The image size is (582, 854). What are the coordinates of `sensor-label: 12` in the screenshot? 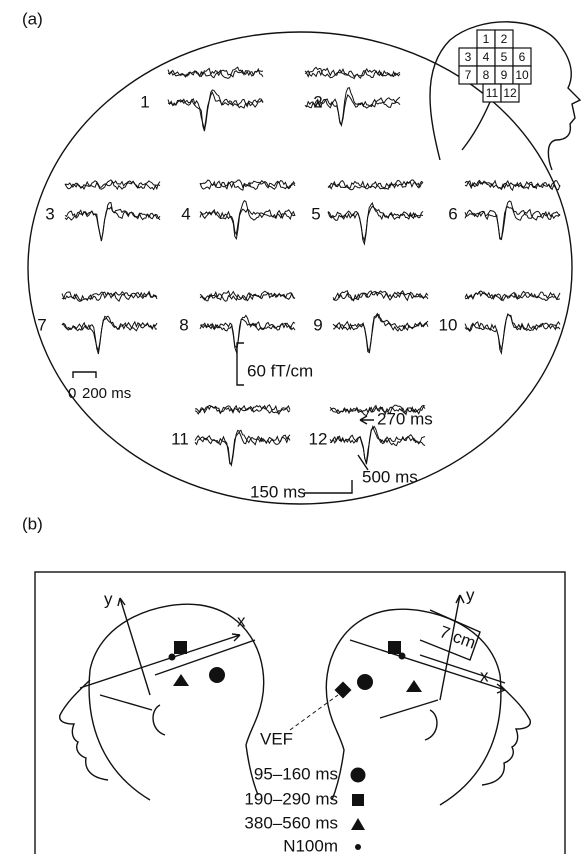 It's located at (510, 93).